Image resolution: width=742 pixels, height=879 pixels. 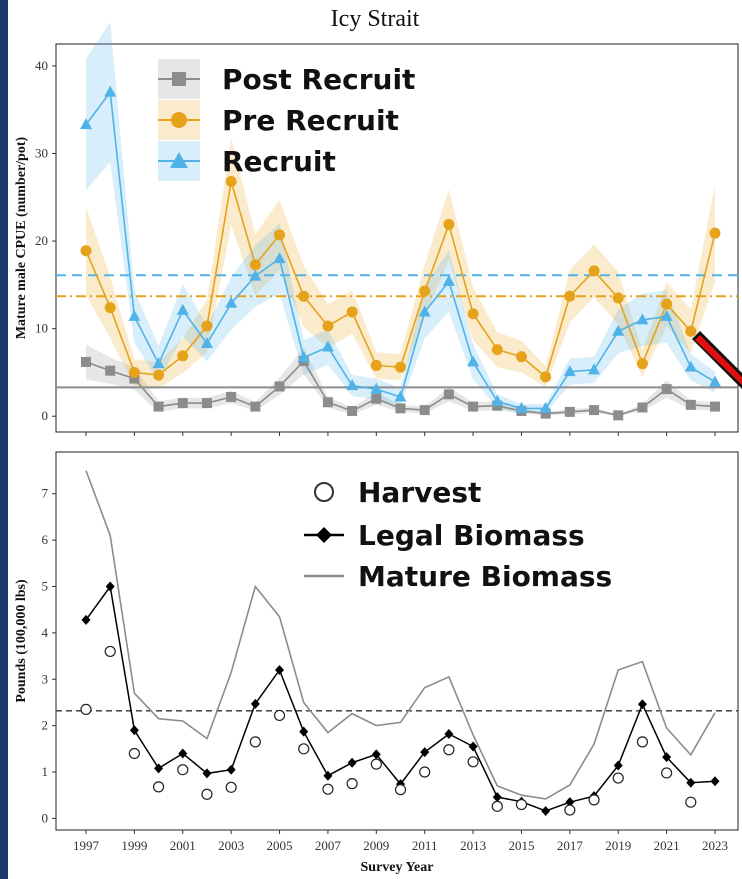 What do you see at coordinates (45, 586) in the screenshot?
I see `bottom-ytick-label: 5` at bounding box center [45, 586].